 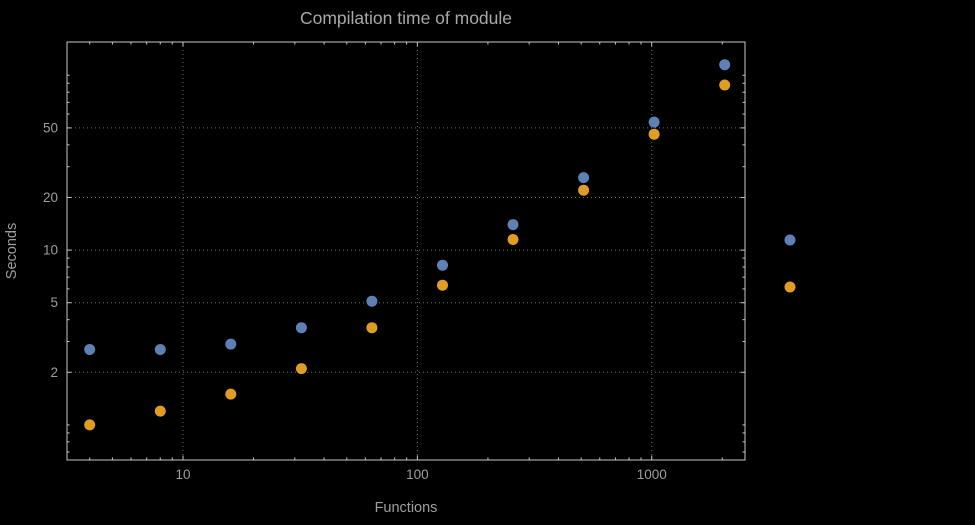 I want to click on y-tick-label: 50, so click(x=50, y=127).